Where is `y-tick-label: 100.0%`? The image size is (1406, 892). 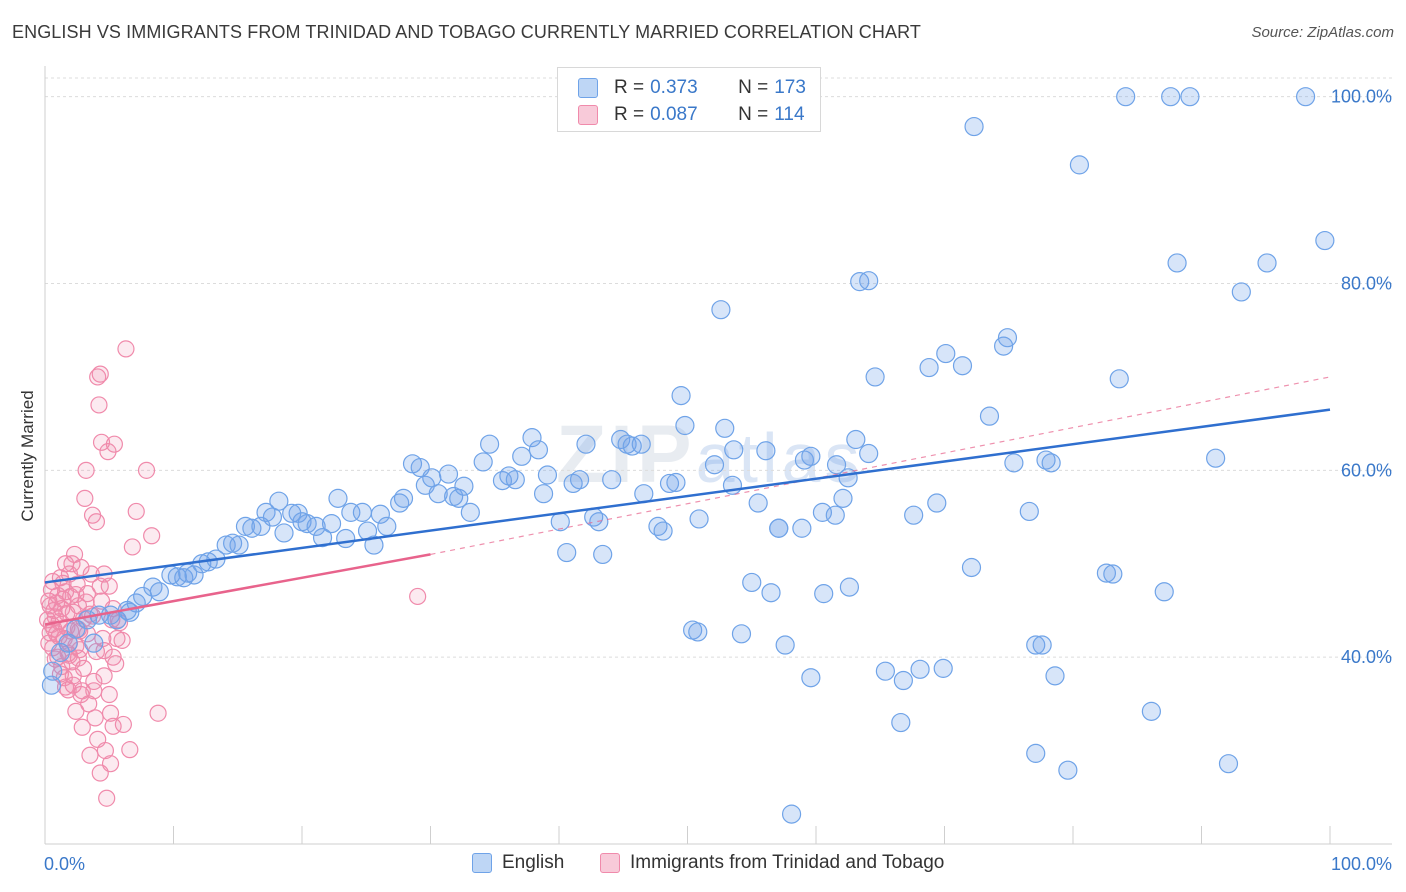 y-tick-label: 100.0% is located at coordinates (1361, 97).